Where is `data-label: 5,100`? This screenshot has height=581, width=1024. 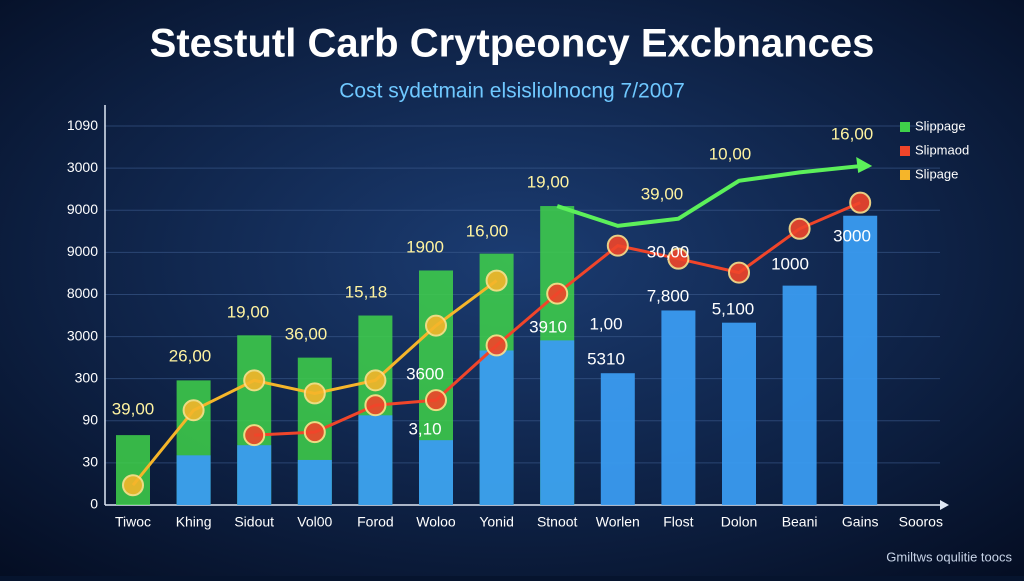
data-label: 5,100 is located at coordinates (733, 308).